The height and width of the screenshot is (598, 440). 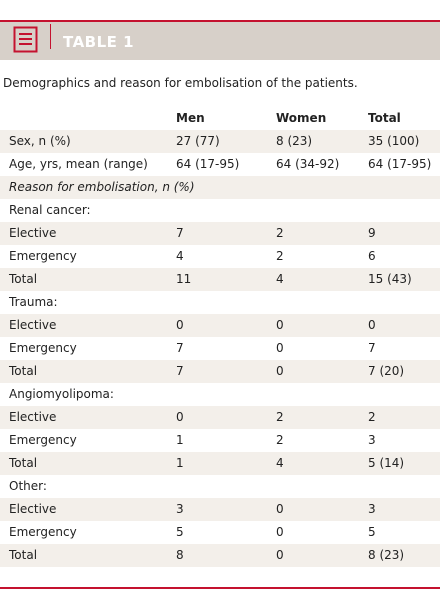 What do you see at coordinates (220, 210) in the screenshot?
I see `table-row: Renal cancer:` at bounding box center [220, 210].